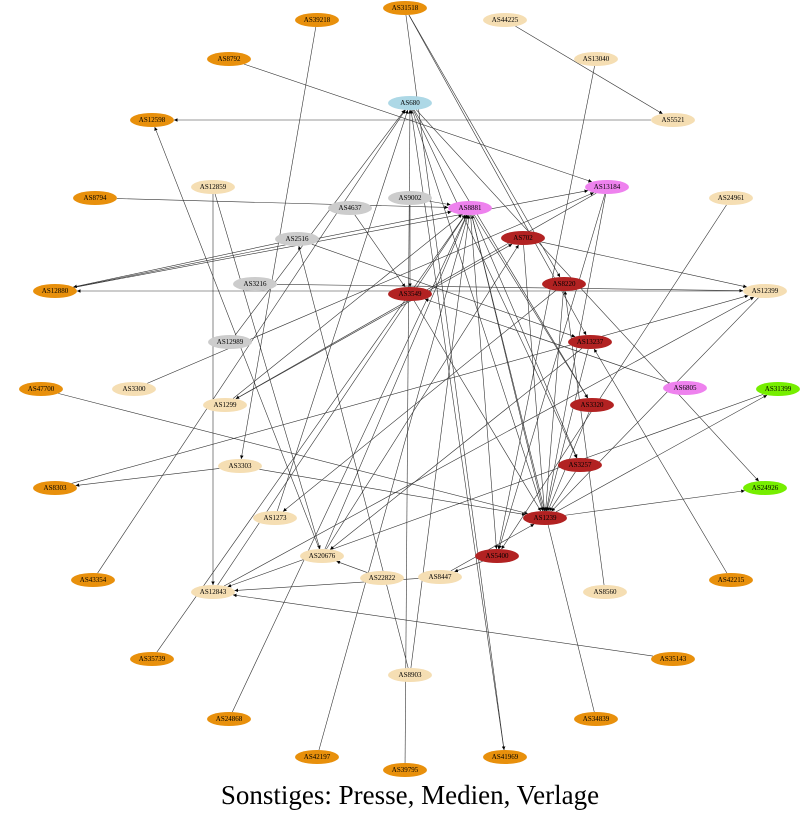 Image resolution: width=800 pixels, height=834 pixels. What do you see at coordinates (685, 388) in the screenshot?
I see `node-label: AS6805` at bounding box center [685, 388].